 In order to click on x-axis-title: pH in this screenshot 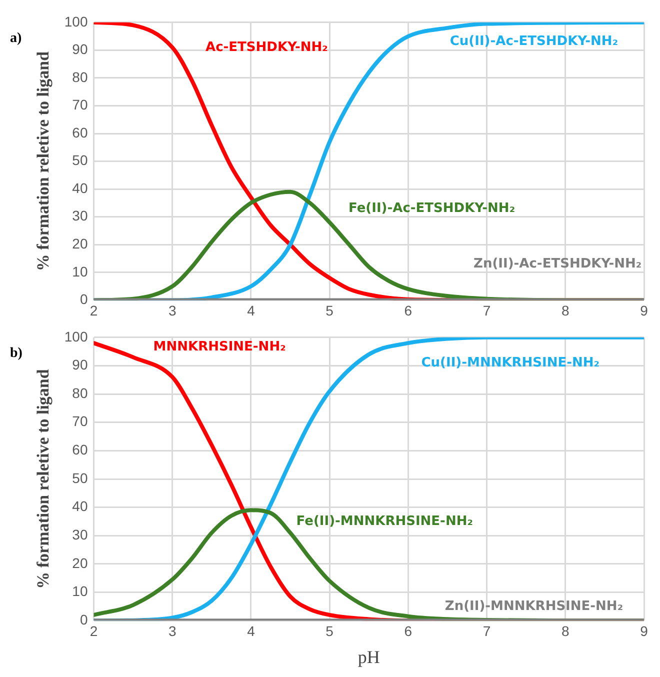, I will do `click(369, 656)`.